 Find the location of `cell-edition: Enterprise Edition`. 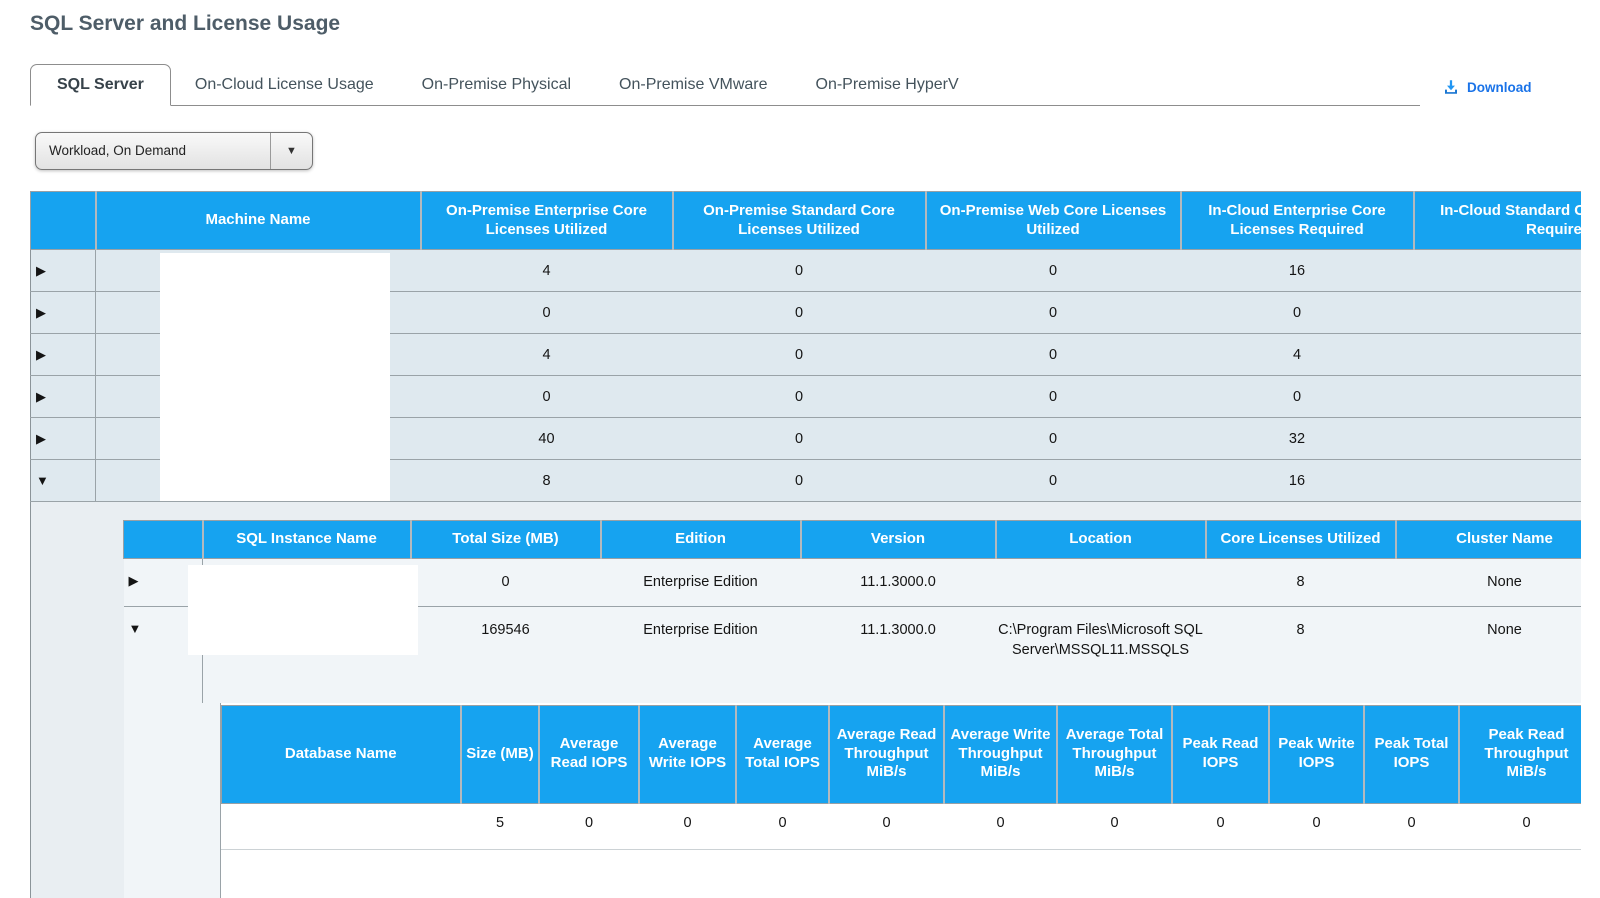

cell-edition: Enterprise Edition is located at coordinates (700, 654).